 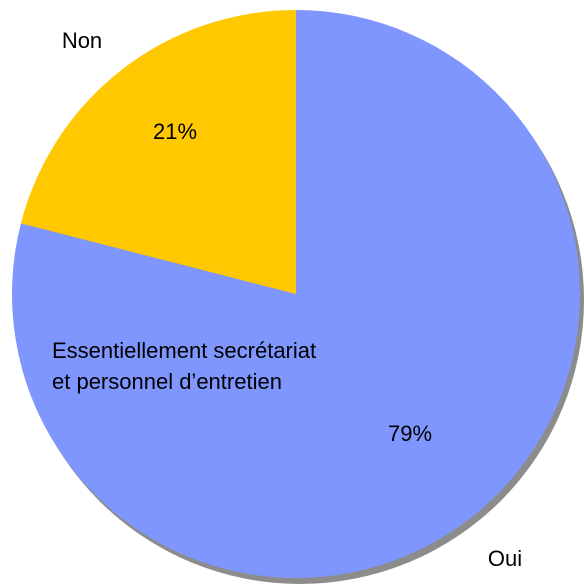 I want to click on annotation: et personnel d’entretien, so click(x=167, y=381).